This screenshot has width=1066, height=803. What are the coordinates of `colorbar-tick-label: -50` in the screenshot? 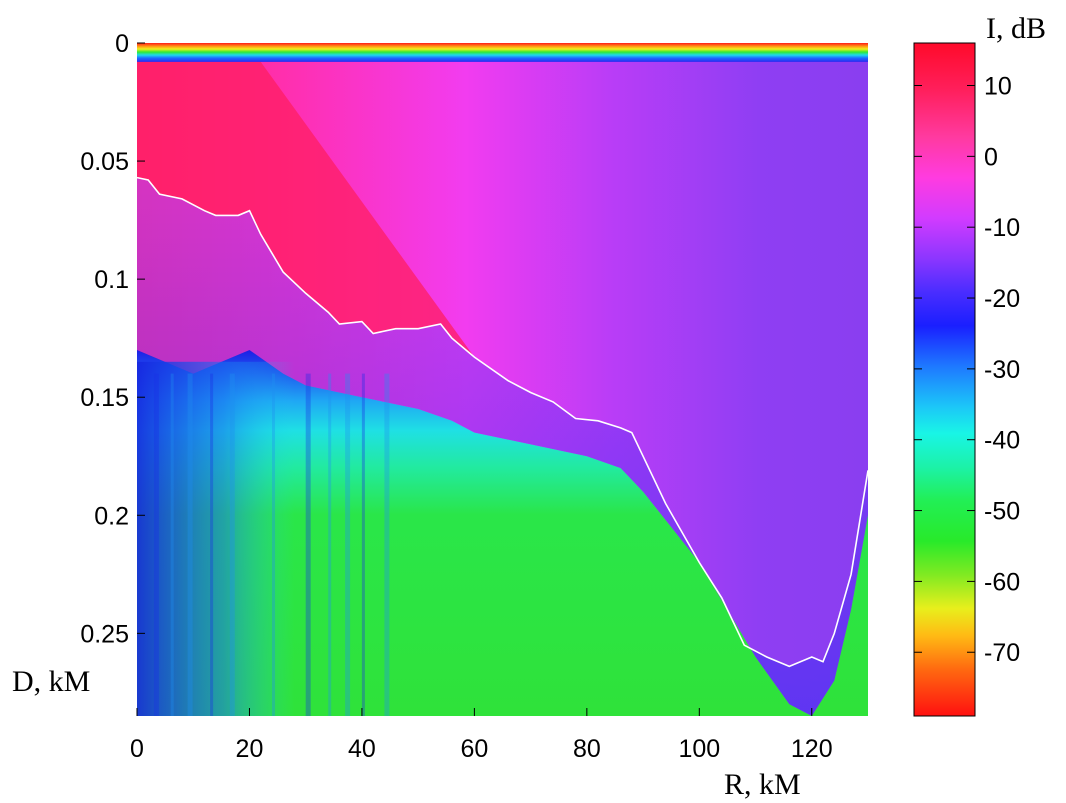 It's located at (1002, 512).